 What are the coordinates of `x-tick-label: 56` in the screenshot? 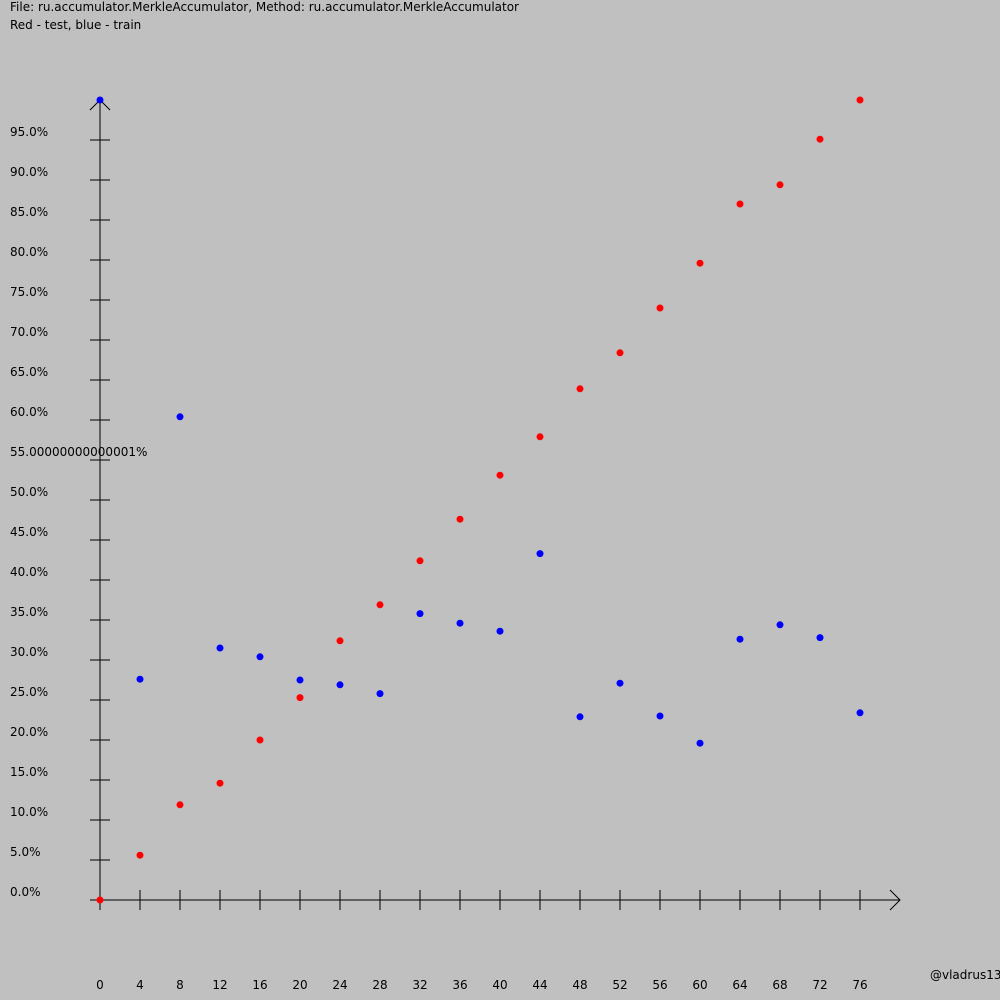 It's located at (659, 985).